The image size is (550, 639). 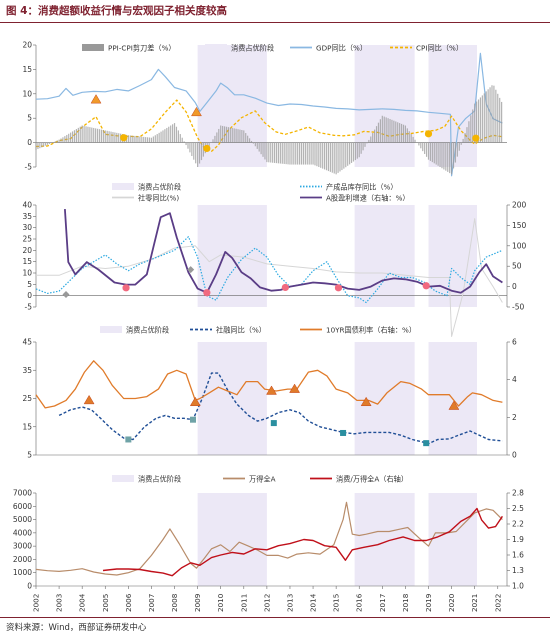 I want to click on x-tick-label-7: 2009, so click(x=197, y=602).